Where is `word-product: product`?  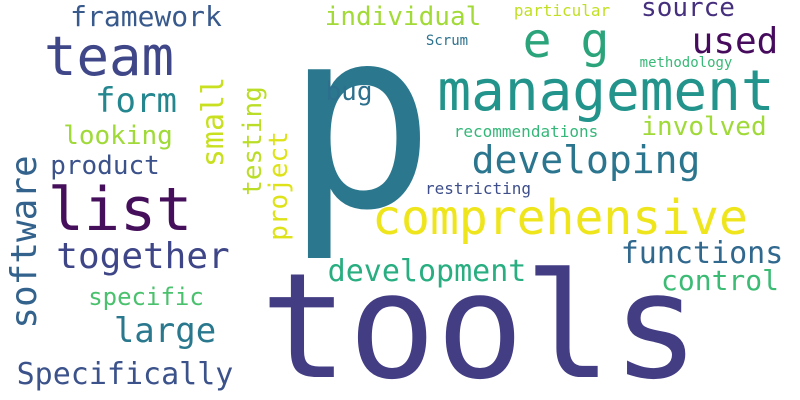 word-product: product is located at coordinates (105, 166).